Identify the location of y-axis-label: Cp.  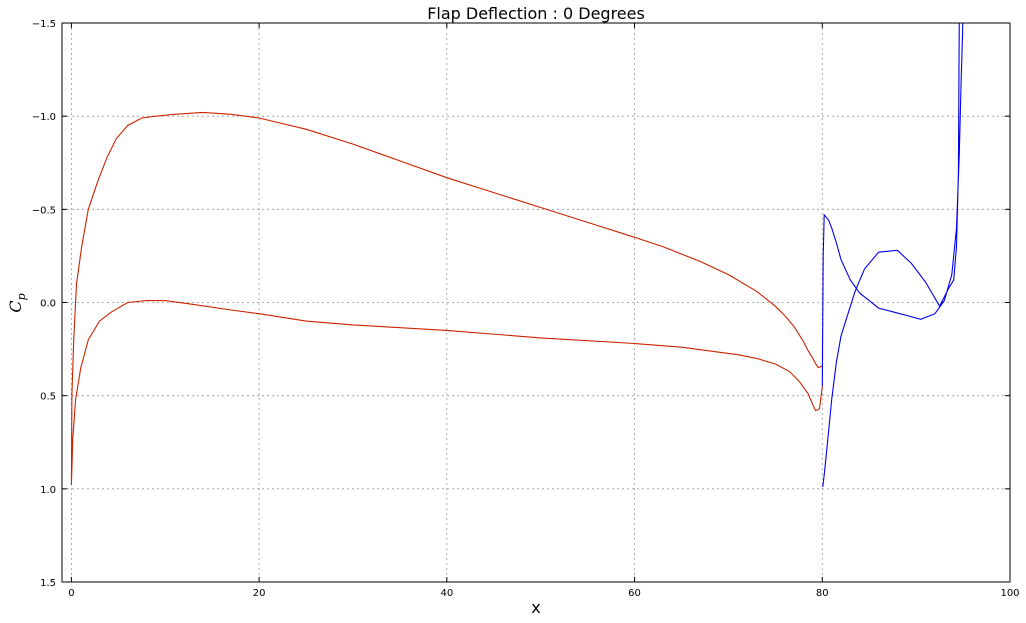
(17, 302).